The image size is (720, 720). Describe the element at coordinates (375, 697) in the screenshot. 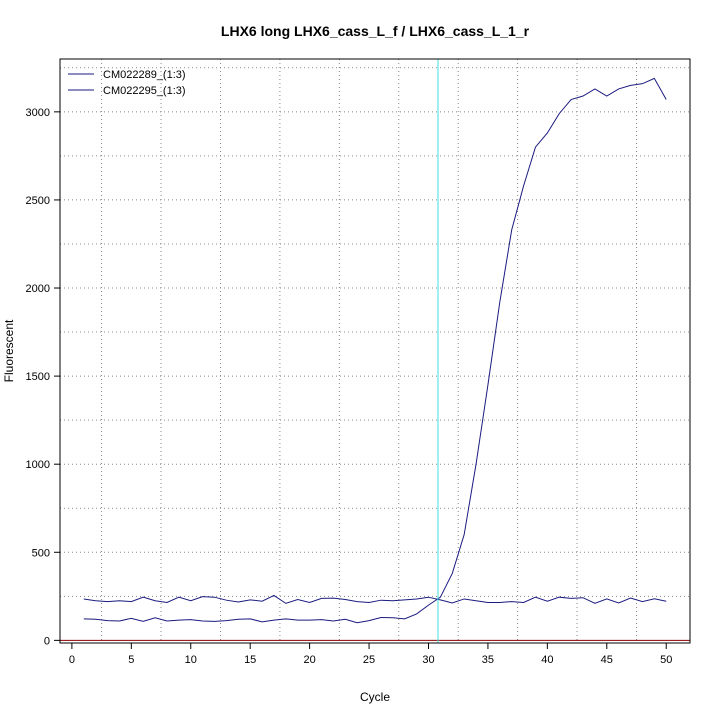

I see `x-axis-label: Cycle` at that location.